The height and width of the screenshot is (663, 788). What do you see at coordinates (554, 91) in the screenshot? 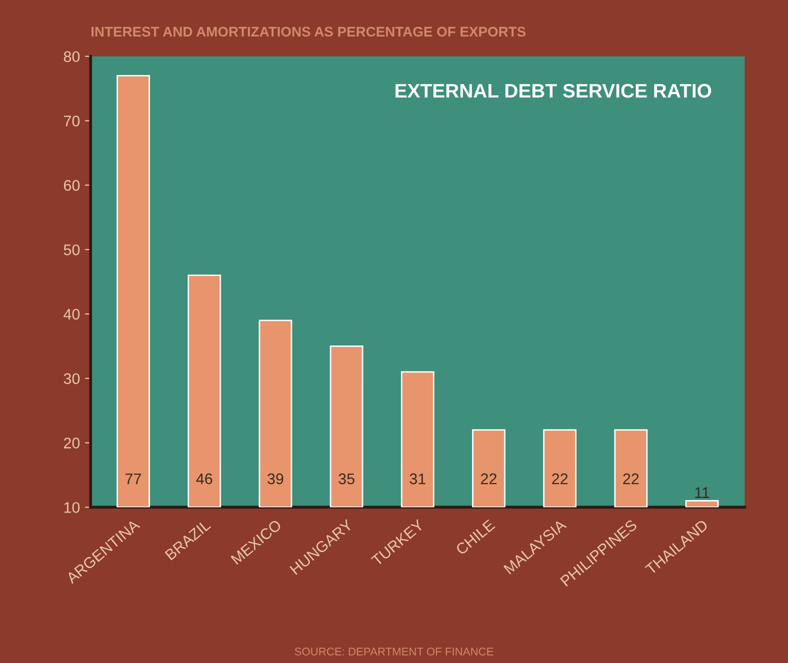
I see `annotation: EXTERNAL DEBT SERVICE RATIO` at bounding box center [554, 91].